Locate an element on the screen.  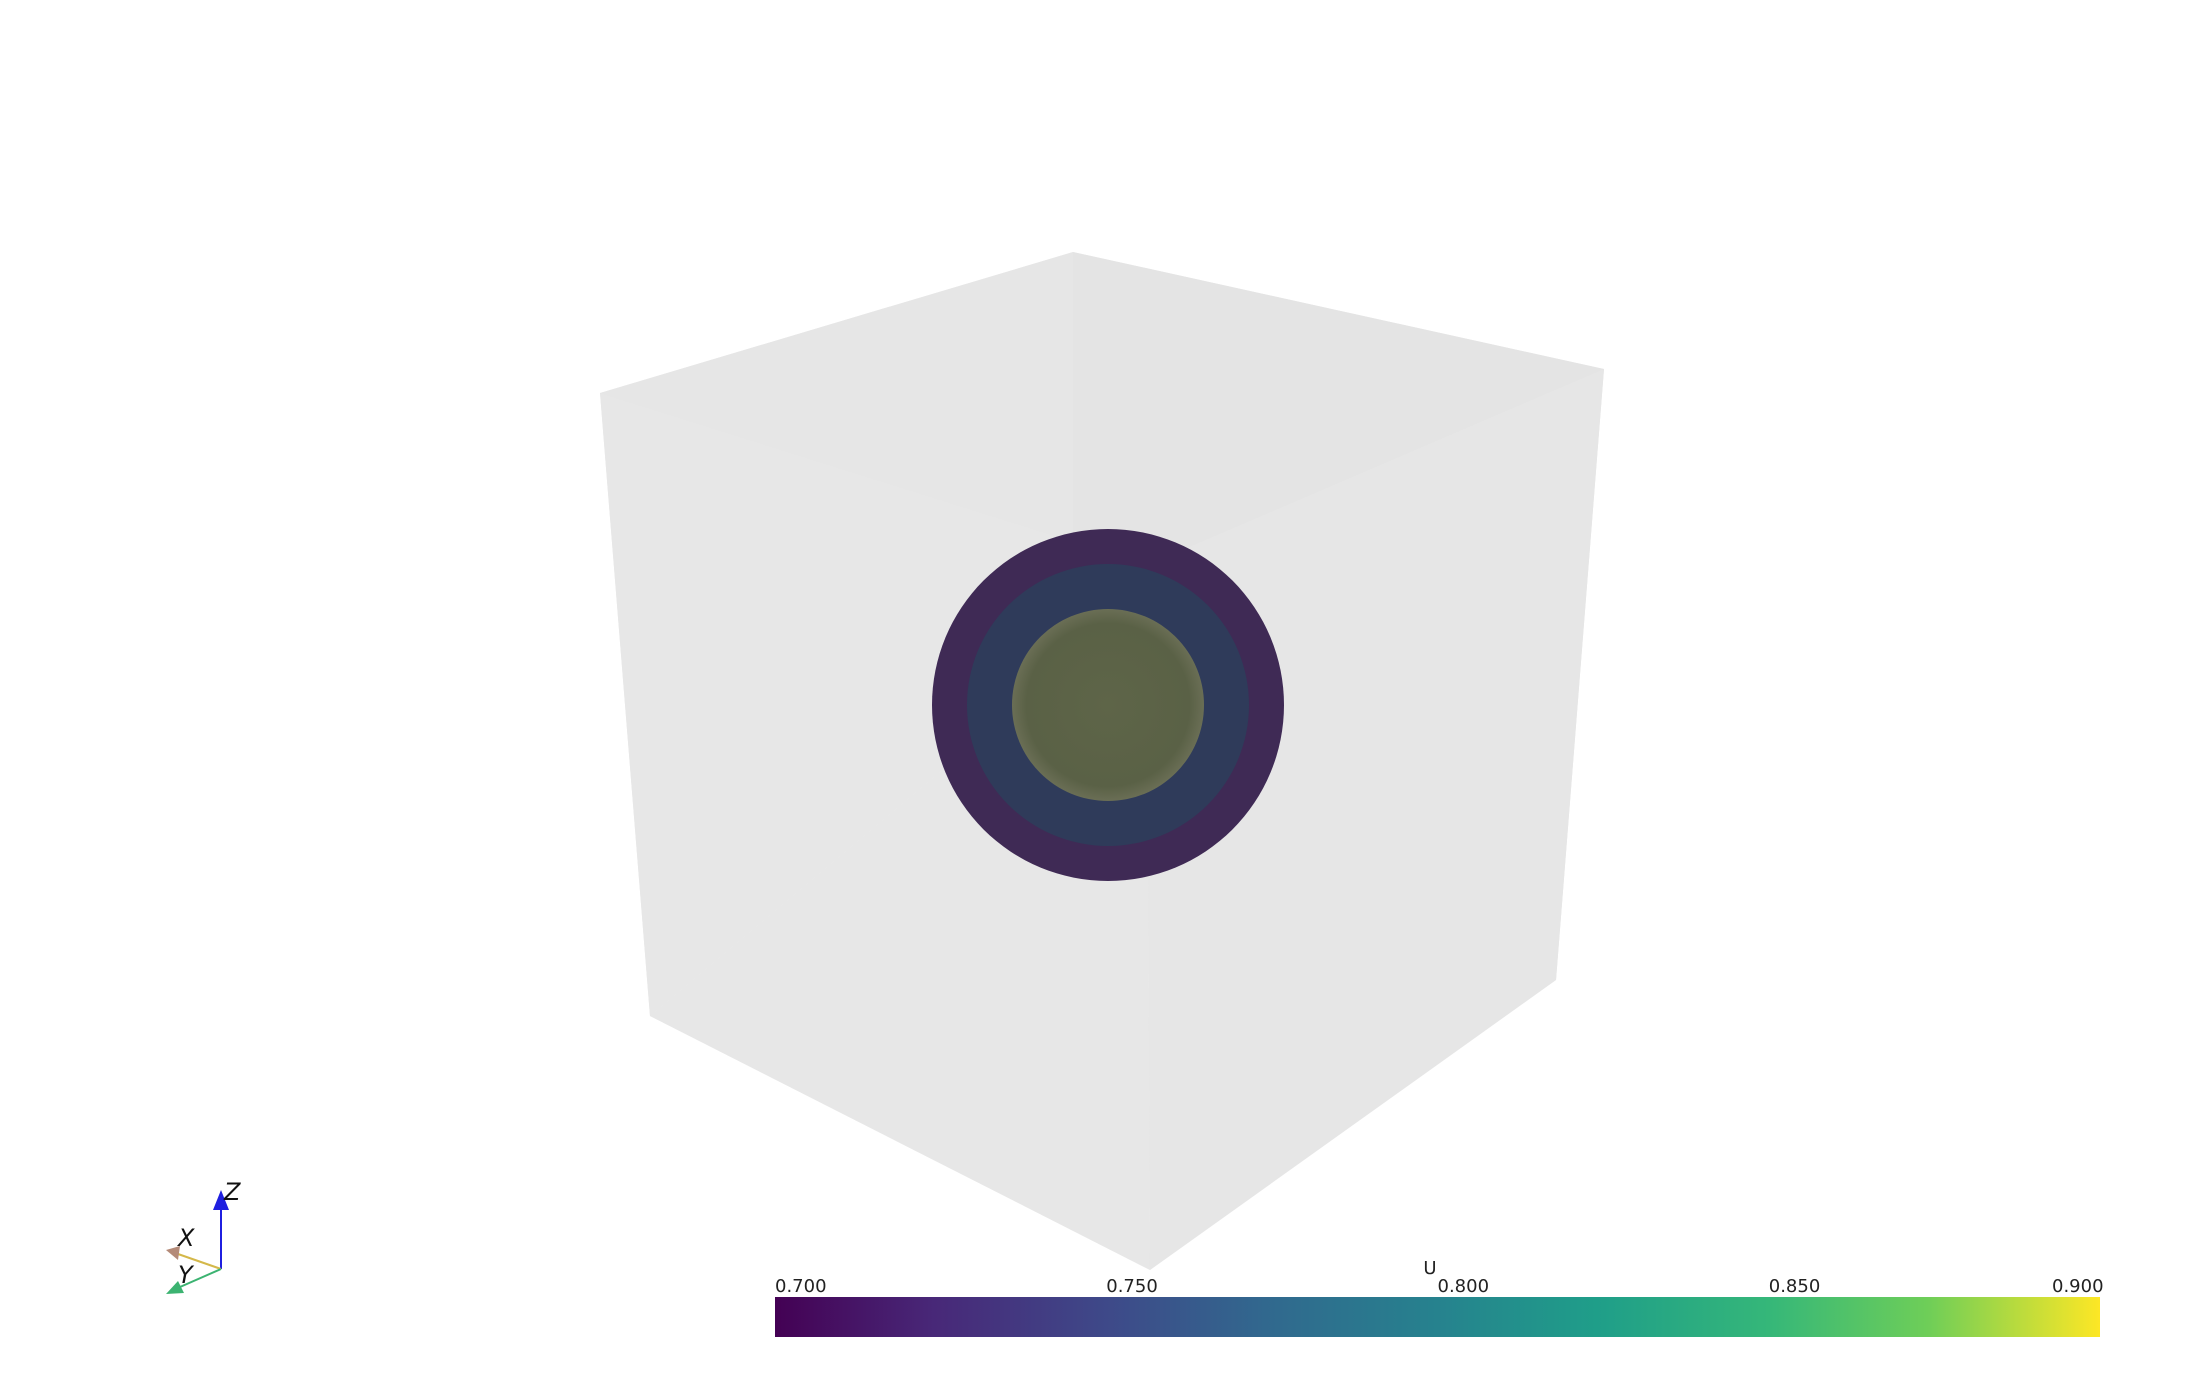
z-axis-arrow is located at coordinates (221, 1200).